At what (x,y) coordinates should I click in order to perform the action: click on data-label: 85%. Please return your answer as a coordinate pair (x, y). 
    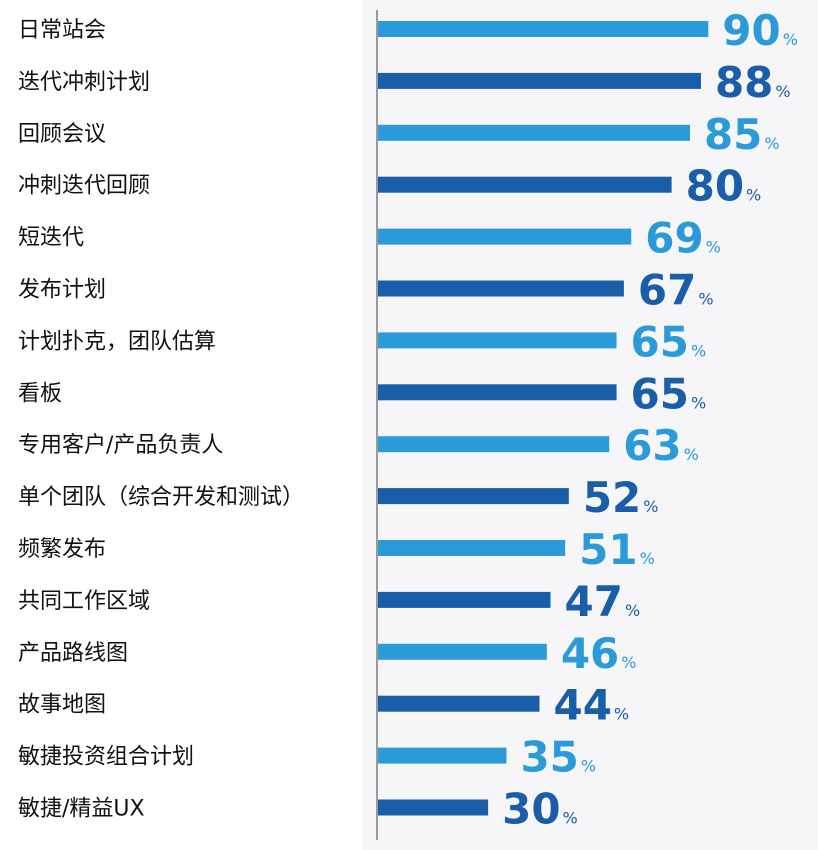
    Looking at the image, I should click on (742, 134).